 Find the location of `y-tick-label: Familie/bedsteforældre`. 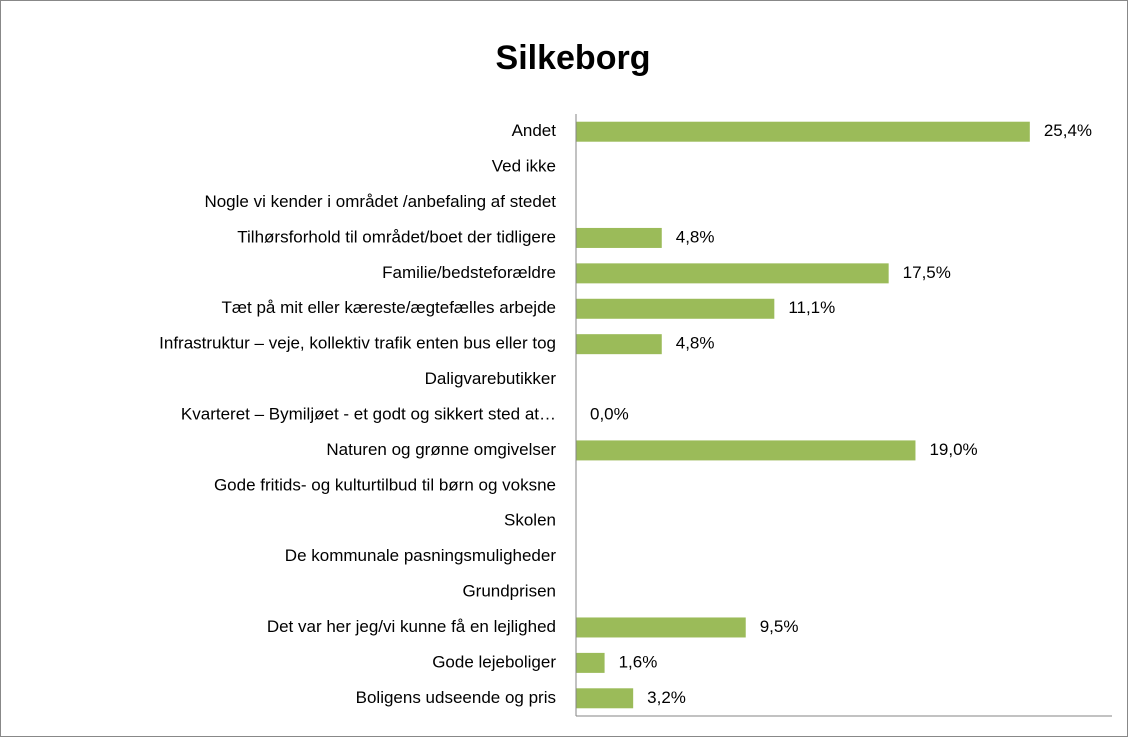

y-tick-label: Familie/bedsteforældre is located at coordinates (469, 272).